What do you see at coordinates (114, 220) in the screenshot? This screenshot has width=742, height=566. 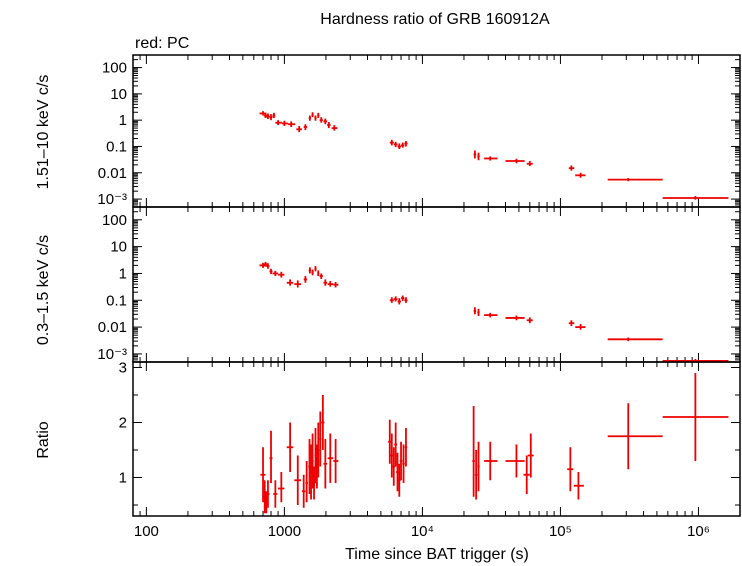 I see `y-tick-label: 100` at bounding box center [114, 220].